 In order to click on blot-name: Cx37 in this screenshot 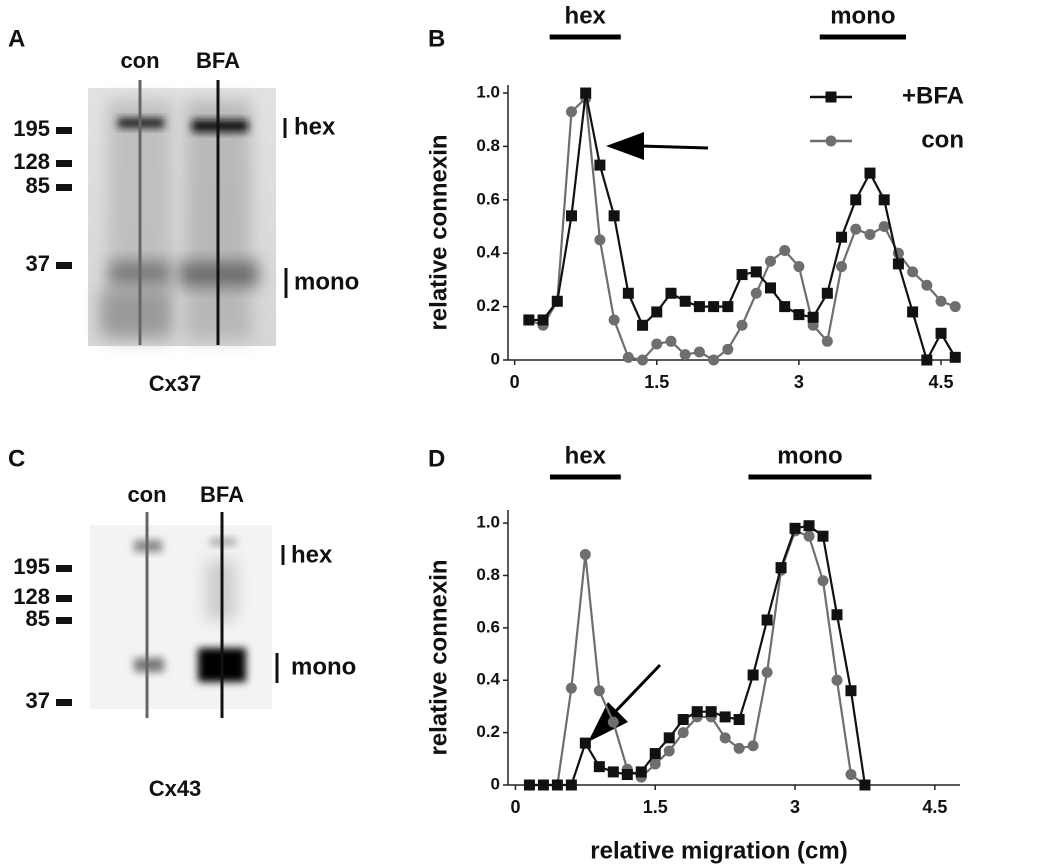, I will do `click(175, 383)`.